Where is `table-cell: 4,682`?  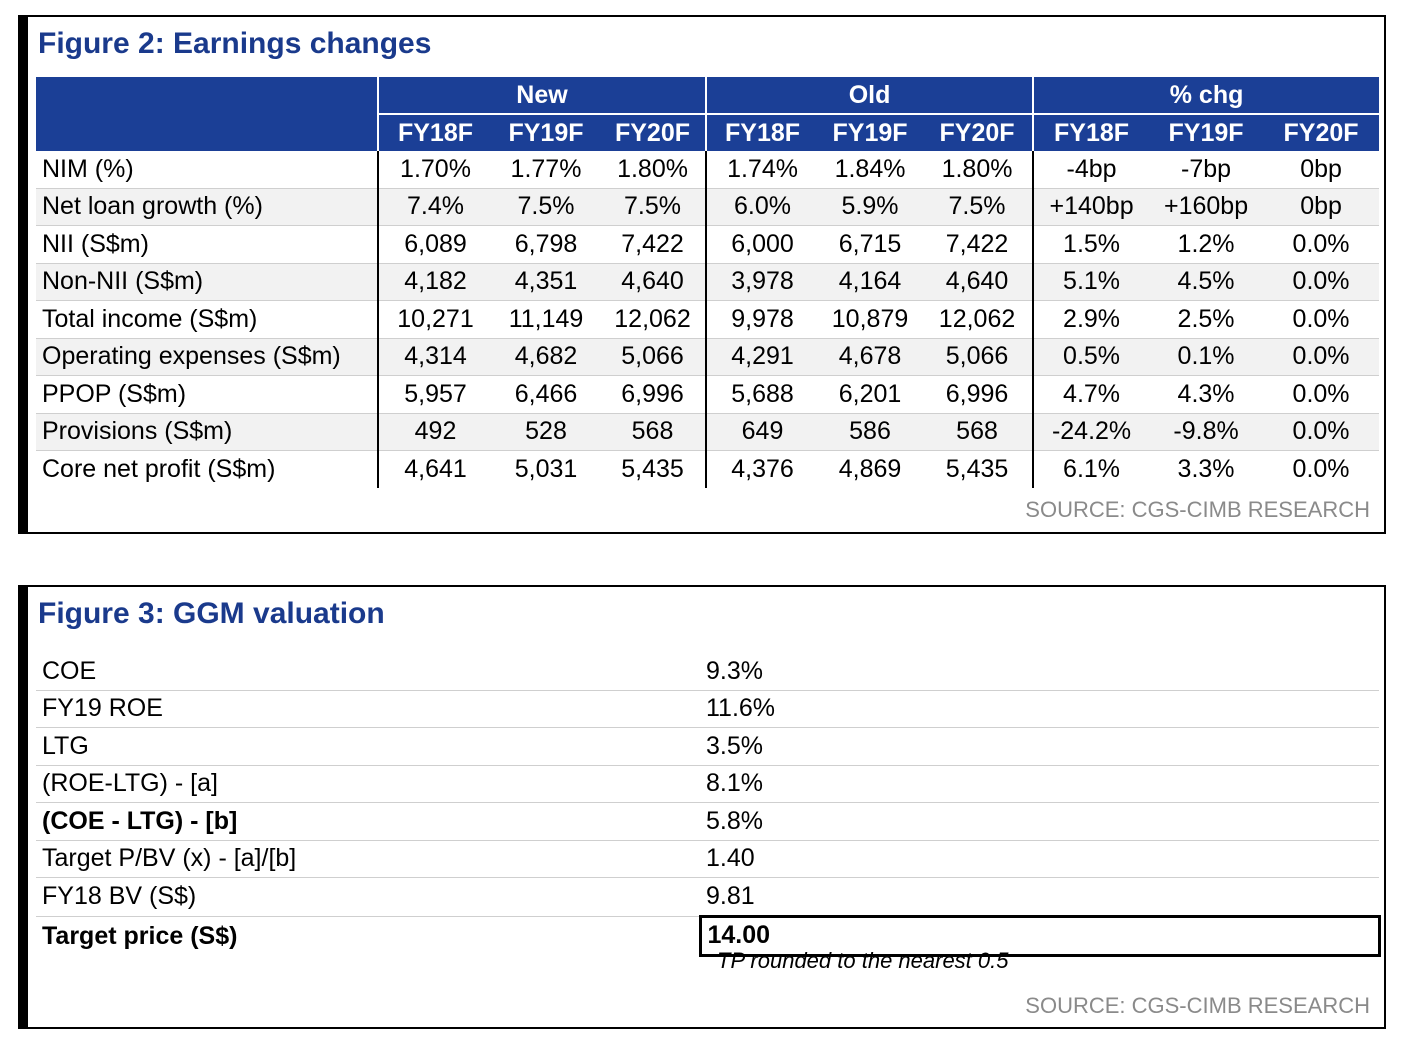
table-cell: 4,682 is located at coordinates (546, 357).